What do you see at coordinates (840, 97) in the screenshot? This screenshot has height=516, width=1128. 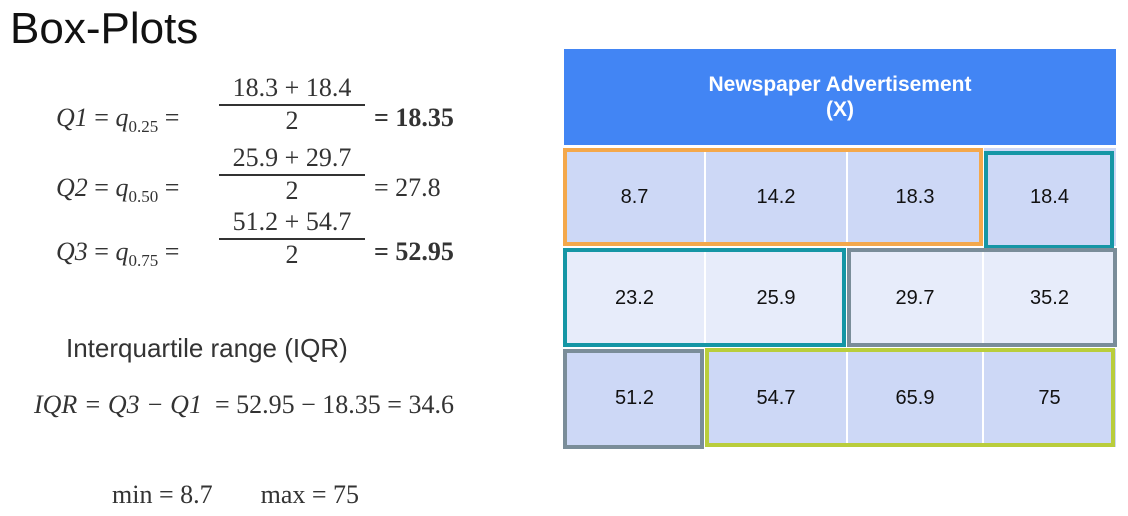 I see `table-header: Newspaper Advertisement (X)` at bounding box center [840, 97].